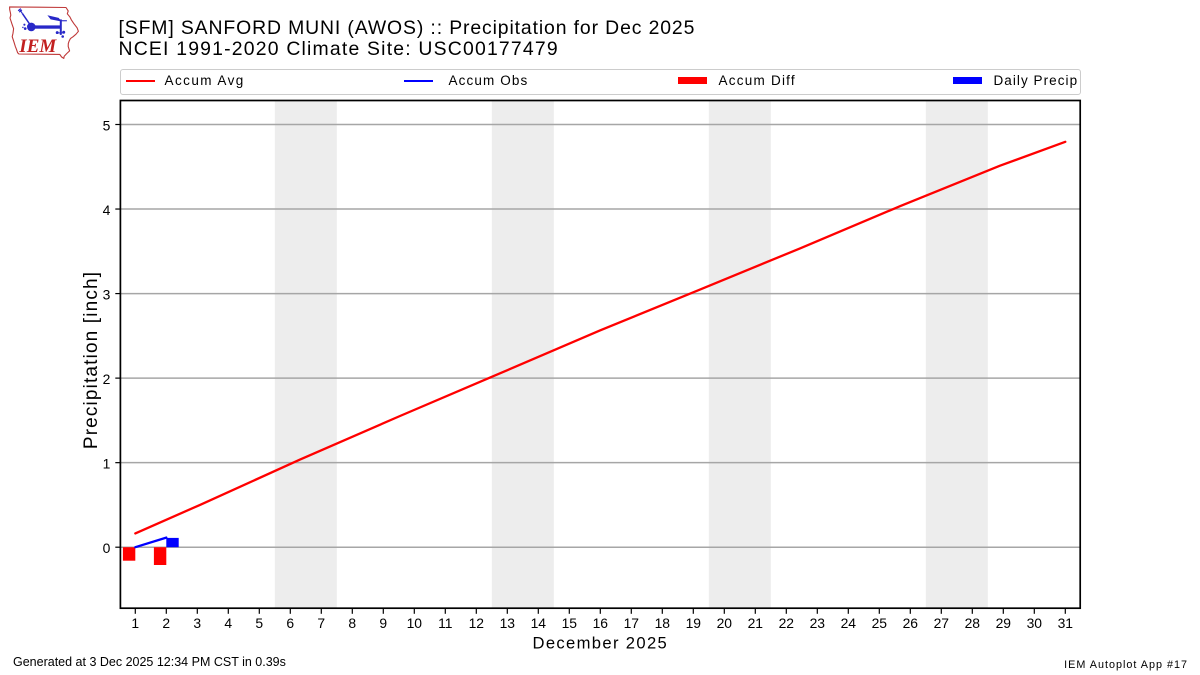  I want to click on svg-text: 30, so click(1035, 623).